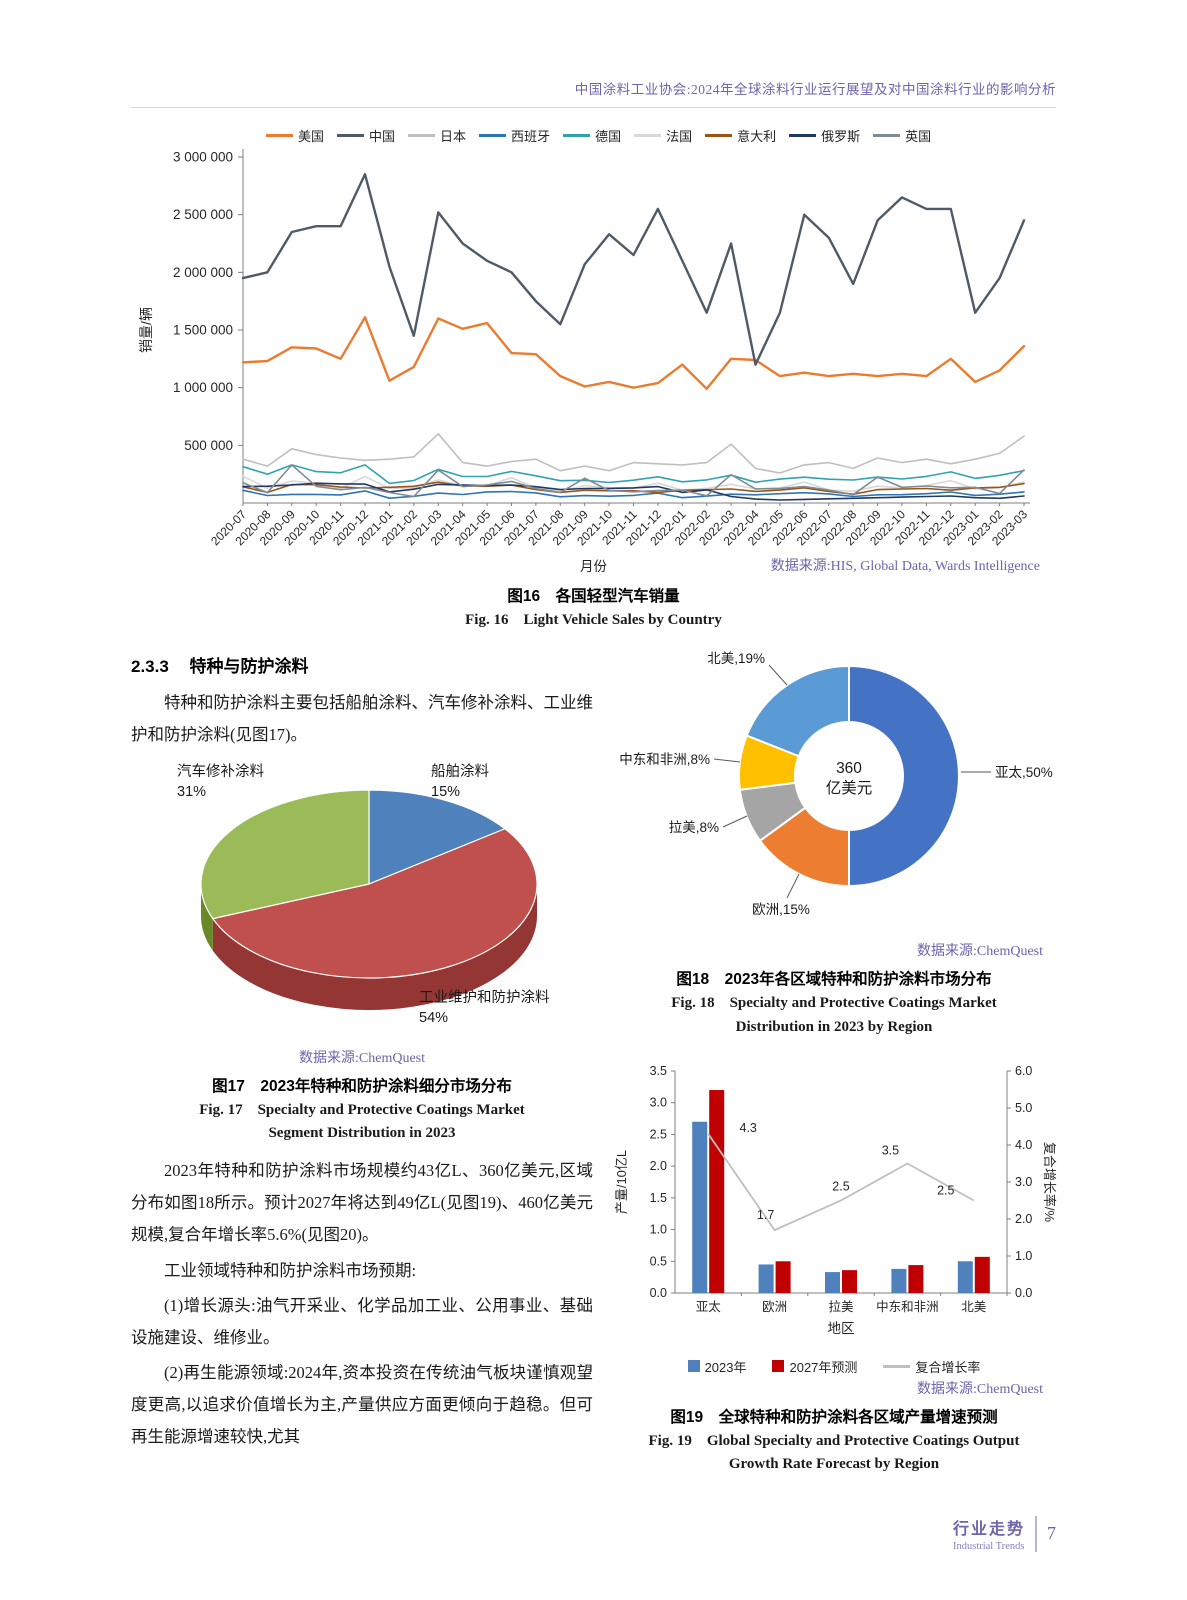 The image size is (1187, 1600). What do you see at coordinates (453, 136) in the screenshot?
I see `legend-label: 日本` at bounding box center [453, 136].